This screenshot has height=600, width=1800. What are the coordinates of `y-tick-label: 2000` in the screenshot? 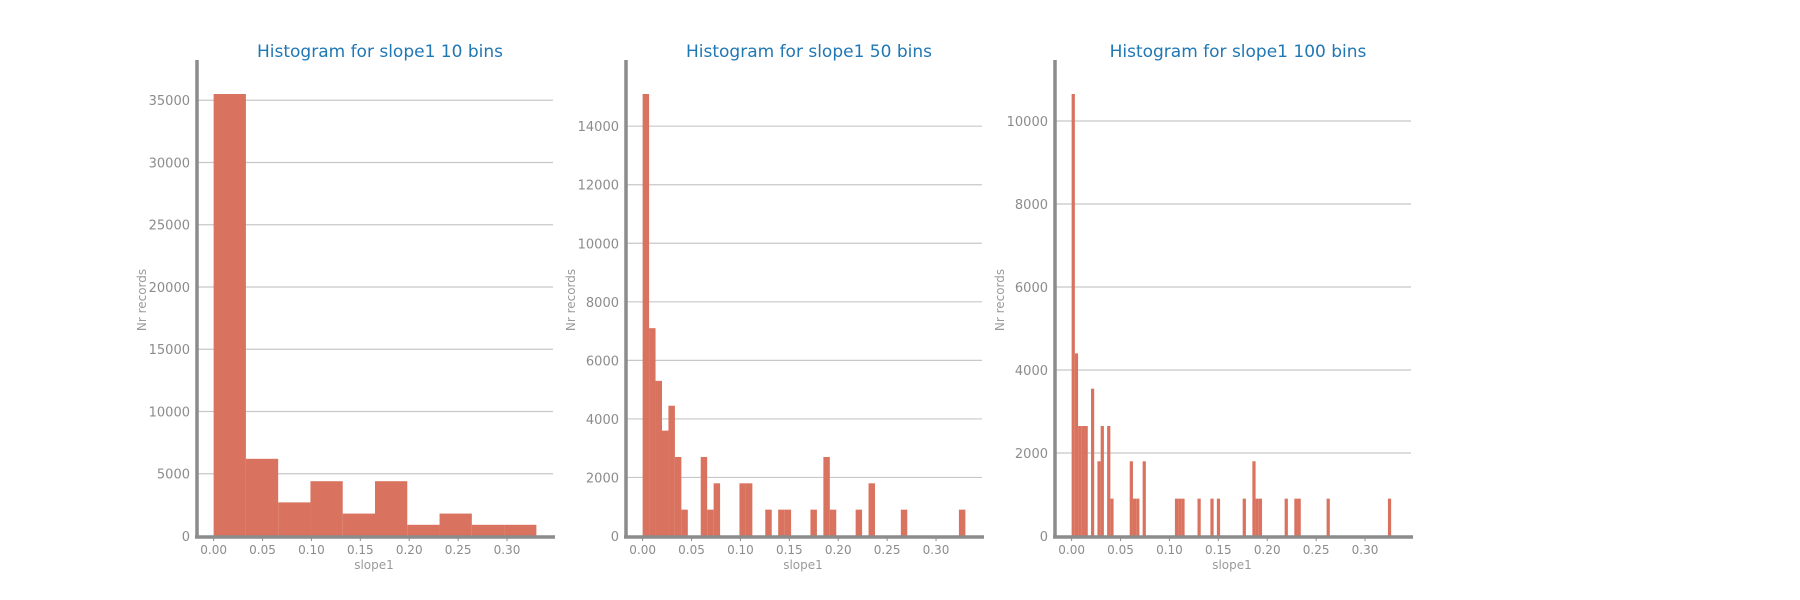 It's located at (602, 478).